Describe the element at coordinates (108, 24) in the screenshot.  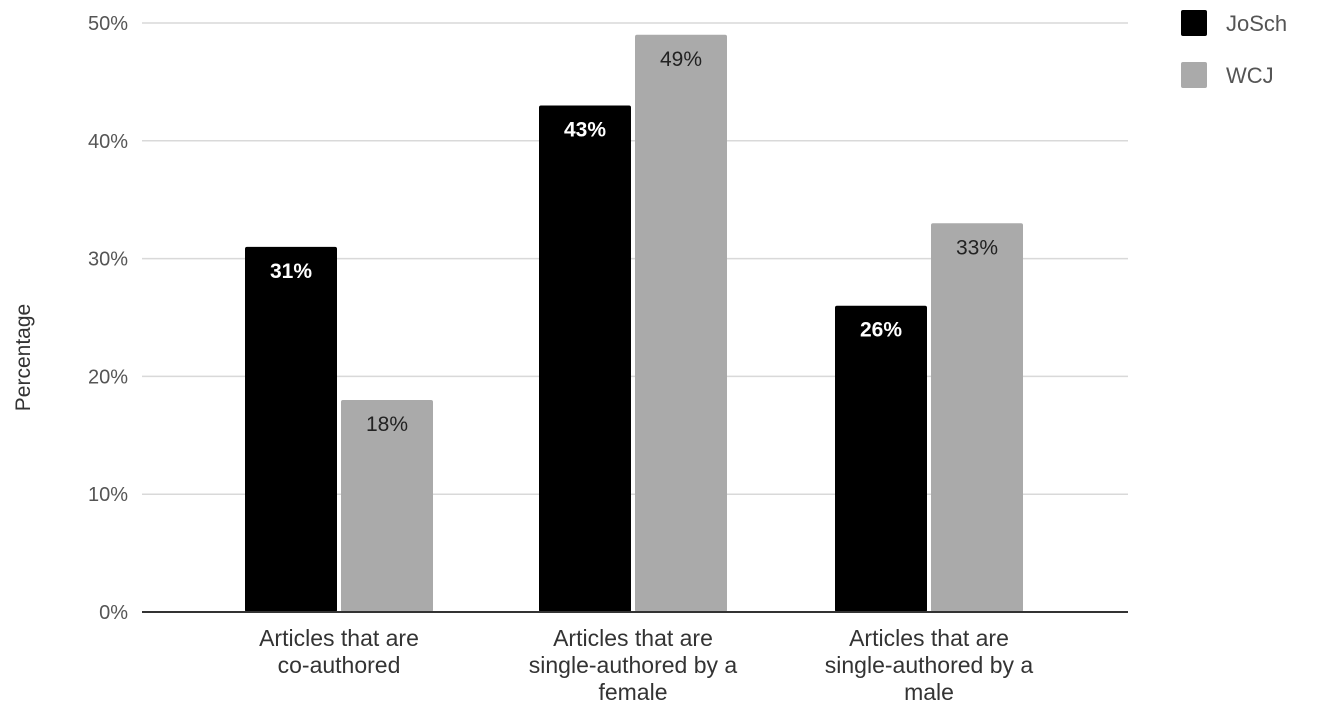
I see `y-tick-label: 50%` at that location.